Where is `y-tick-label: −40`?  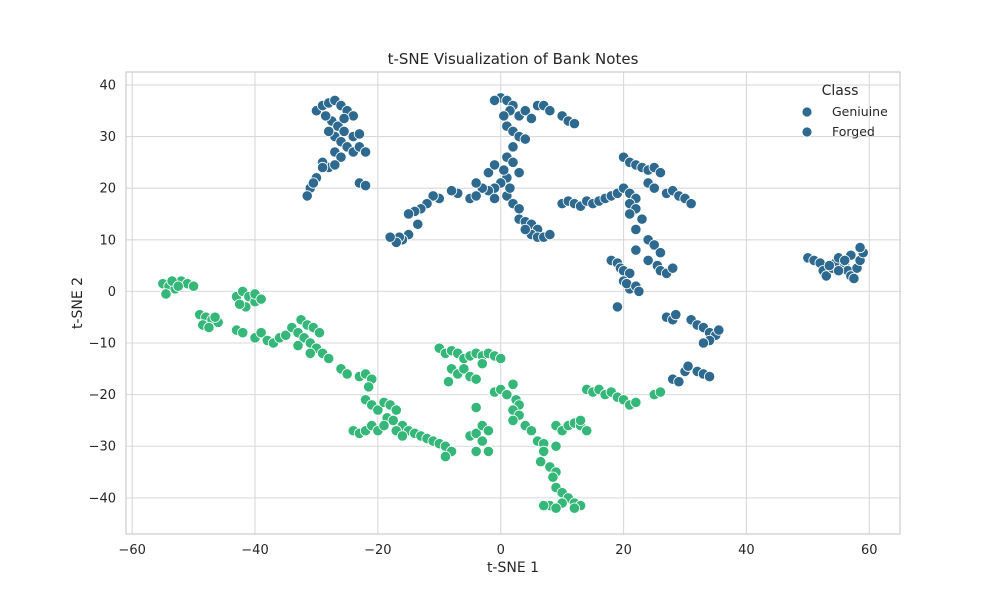
y-tick-label: −40 is located at coordinates (102, 498).